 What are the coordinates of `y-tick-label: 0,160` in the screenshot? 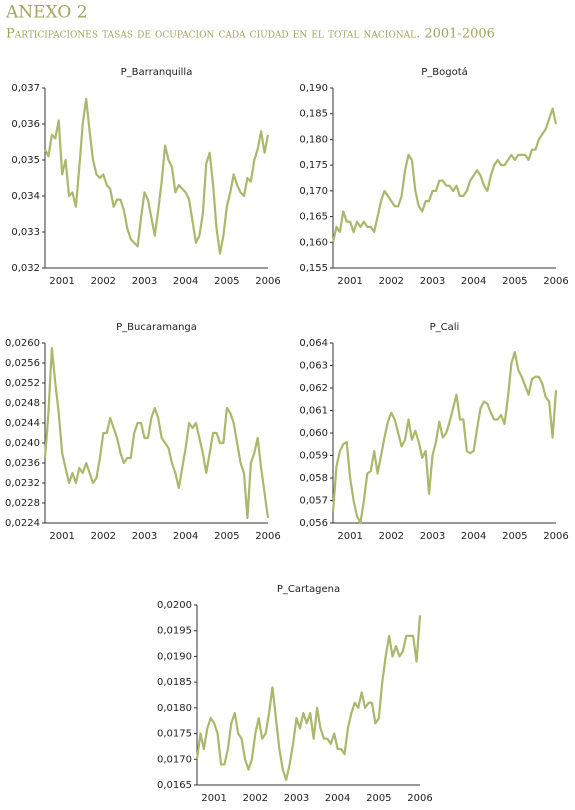 It's located at (313, 242).